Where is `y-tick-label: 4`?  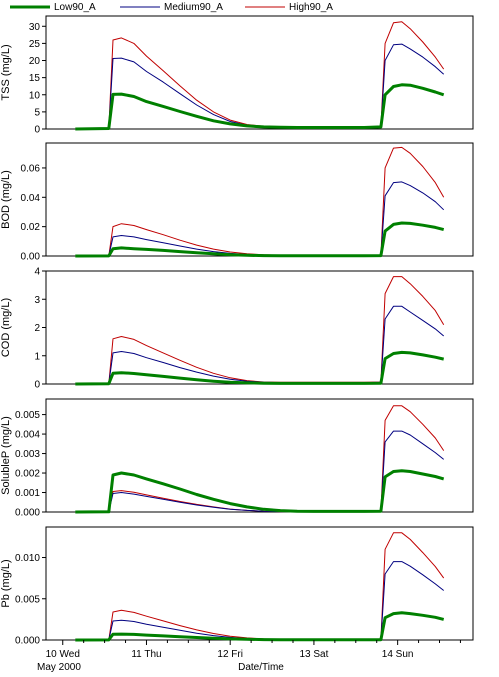 y-tick-label: 4 is located at coordinates (37, 272).